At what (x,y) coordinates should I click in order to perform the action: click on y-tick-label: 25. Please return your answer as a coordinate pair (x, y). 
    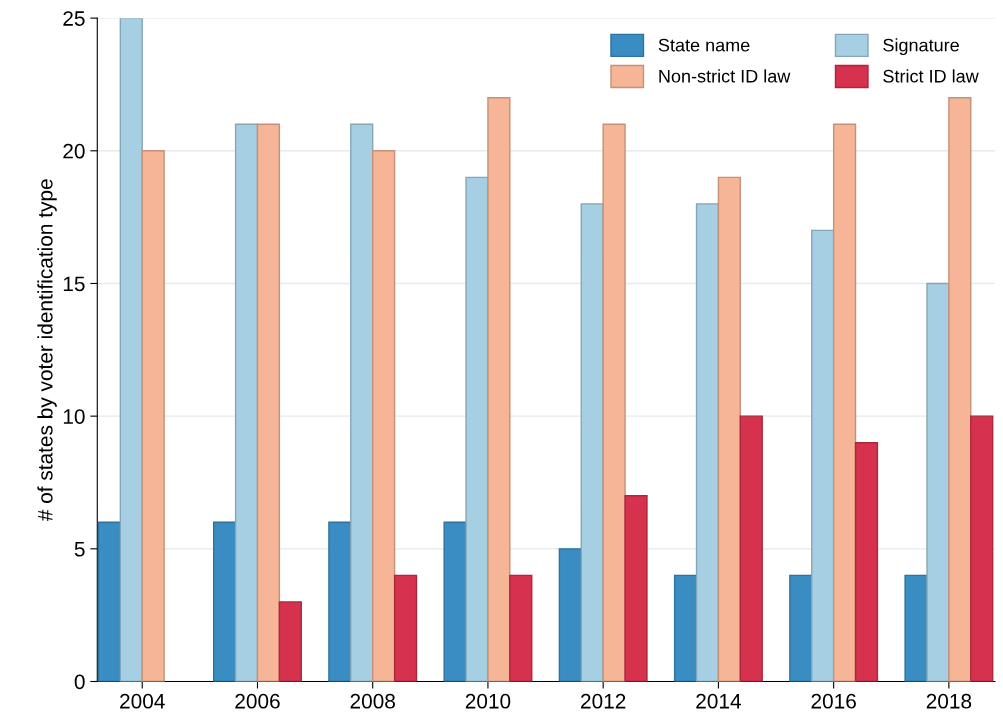
    Looking at the image, I should click on (74, 18).